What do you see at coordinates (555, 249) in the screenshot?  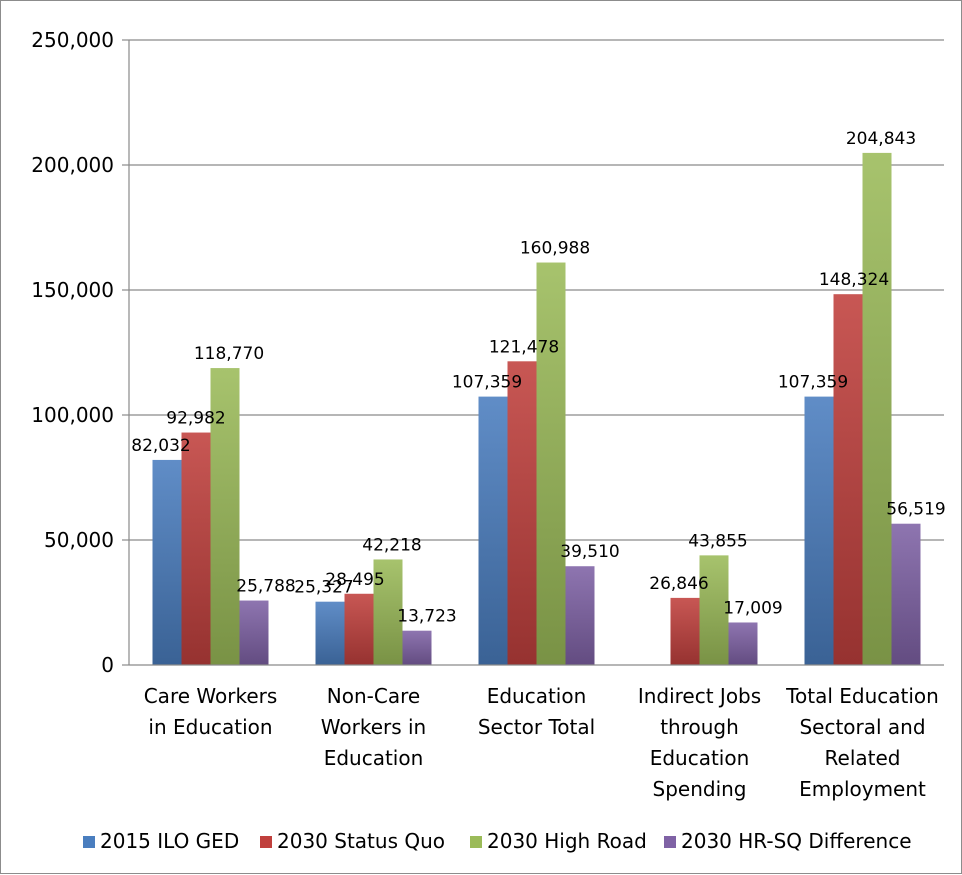 I see `data-label: 160,988` at bounding box center [555, 249].